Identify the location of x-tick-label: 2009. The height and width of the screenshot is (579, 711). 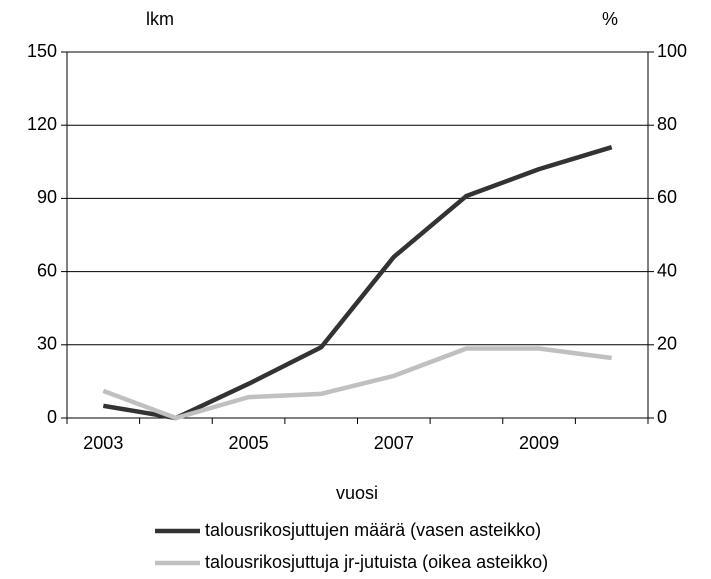
(539, 443).